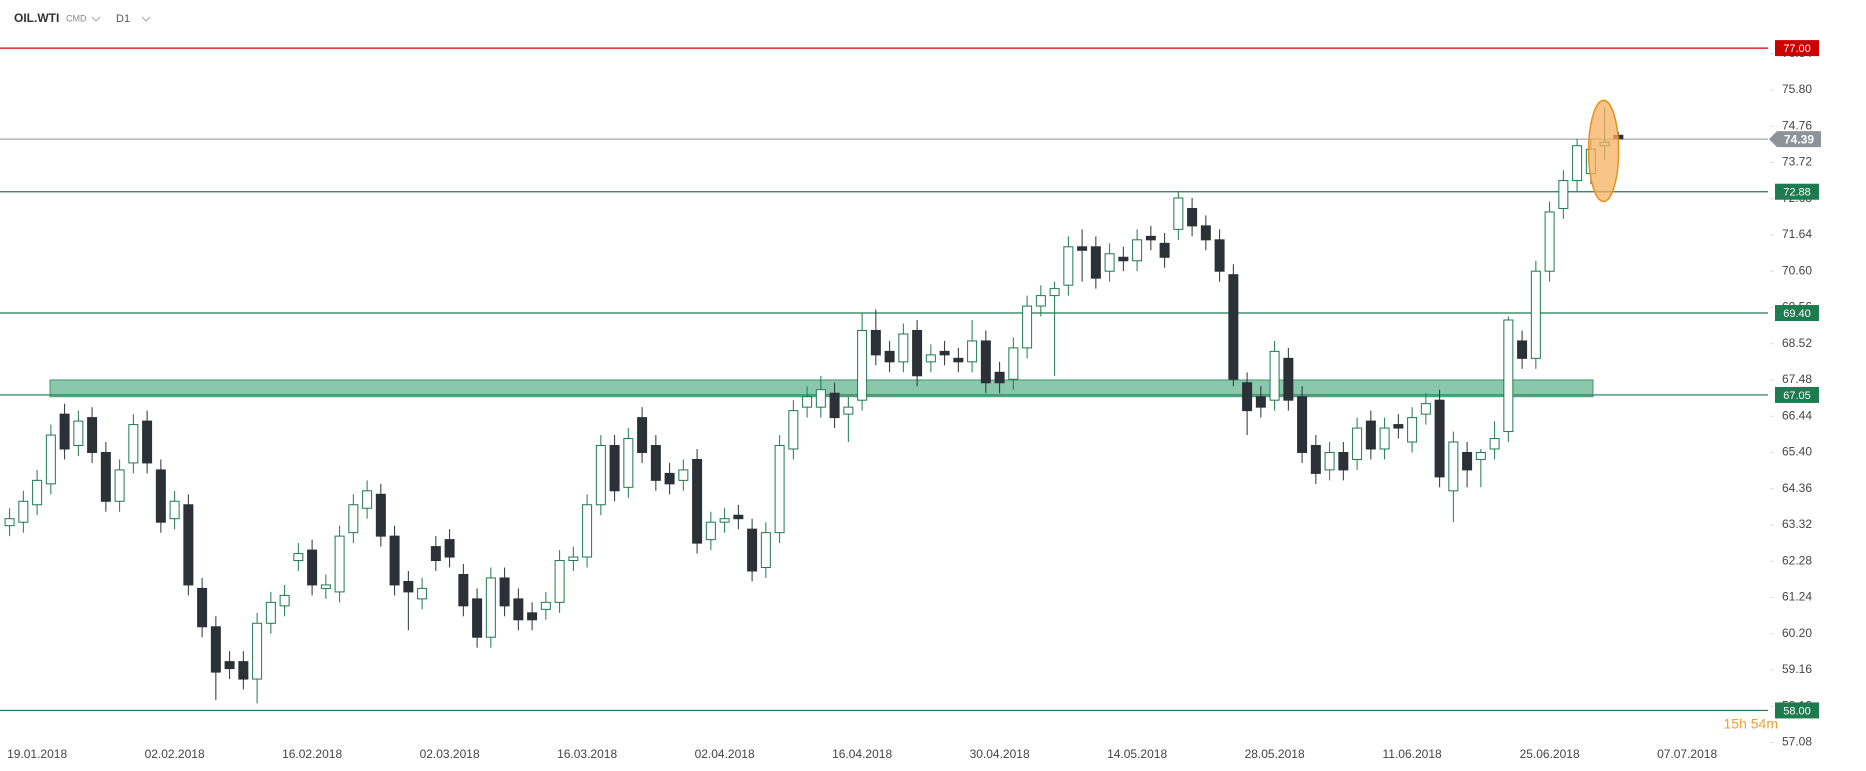 This screenshot has width=1866, height=771. Describe the element at coordinates (312, 754) in the screenshot. I see `x-tick-label: 16.02.2018` at that location.